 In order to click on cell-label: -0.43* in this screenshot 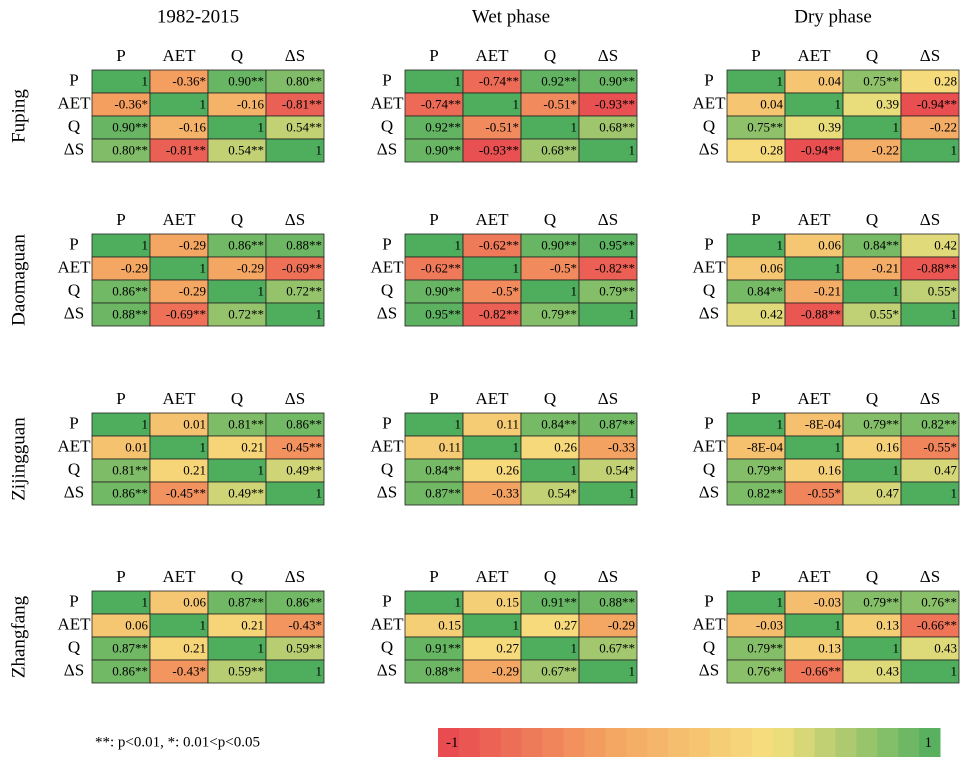, I will do `click(305, 624)`.